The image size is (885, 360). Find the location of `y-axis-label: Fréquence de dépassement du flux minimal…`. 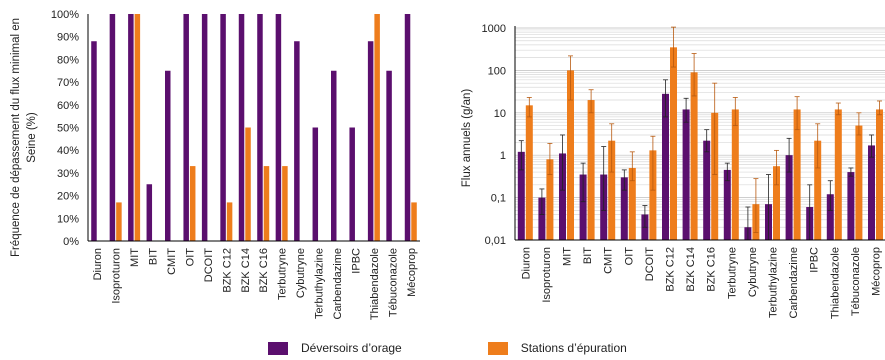

y-axis-label: Fréquence de dépassement du flux minimal… is located at coordinates (24, 137).